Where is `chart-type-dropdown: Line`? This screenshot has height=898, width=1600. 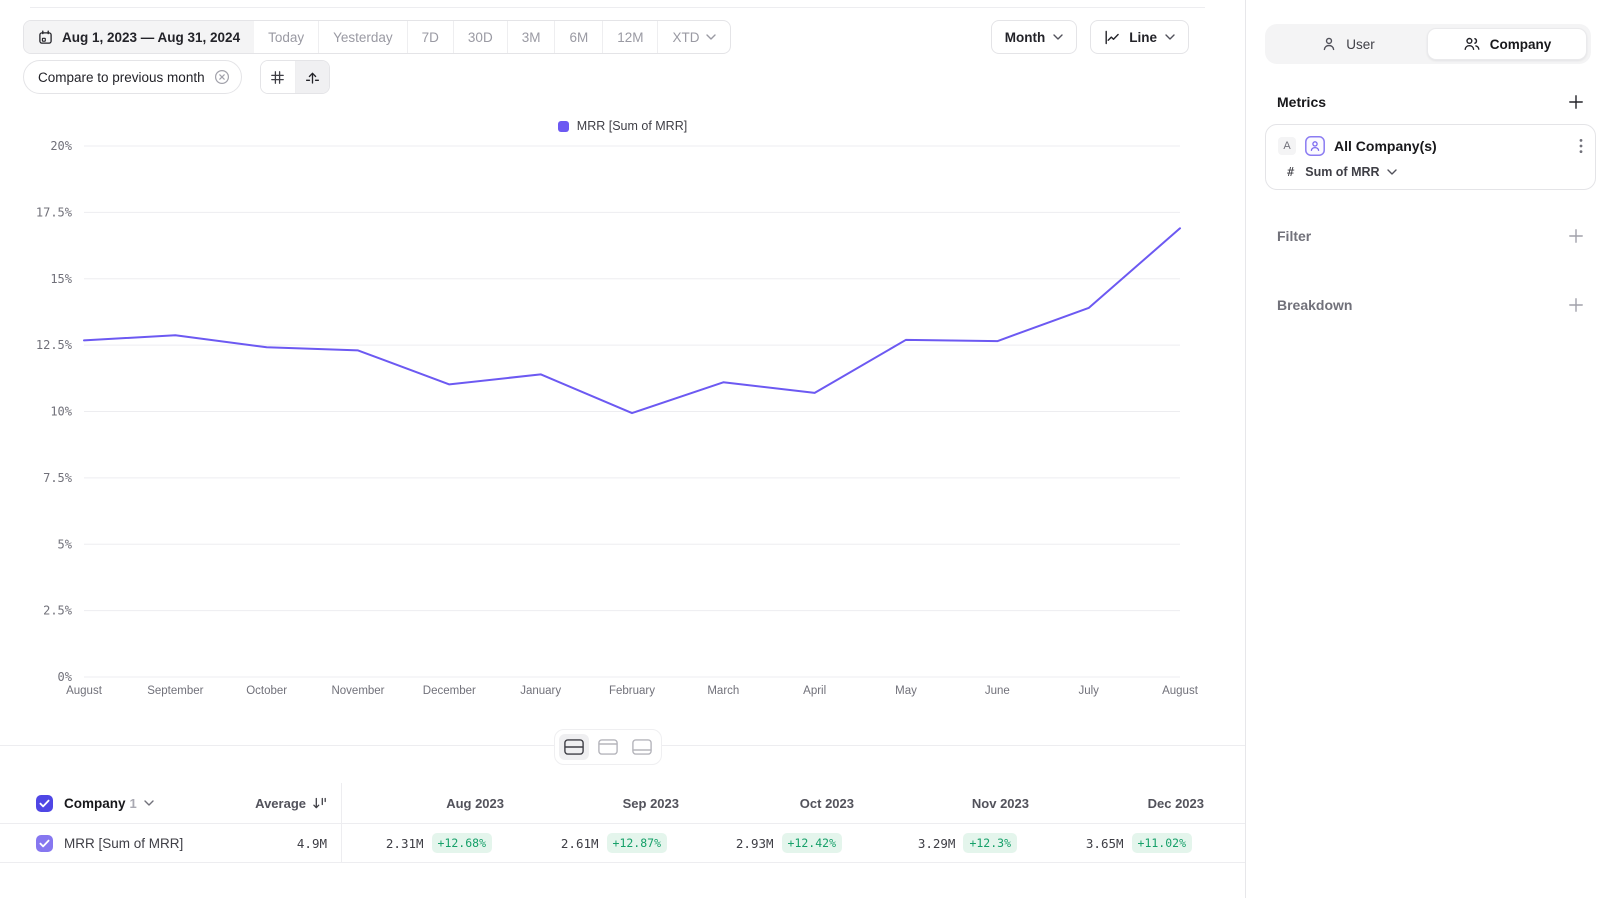
chart-type-dropdown: Line is located at coordinates (1139, 37).